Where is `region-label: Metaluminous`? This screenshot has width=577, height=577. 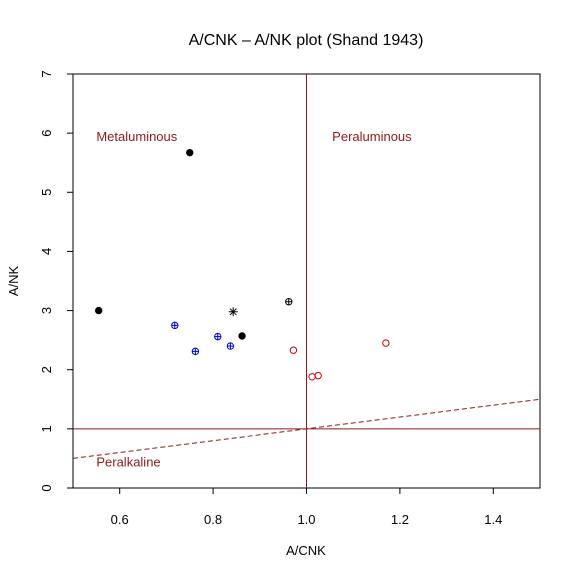
region-label: Metaluminous is located at coordinates (136, 136).